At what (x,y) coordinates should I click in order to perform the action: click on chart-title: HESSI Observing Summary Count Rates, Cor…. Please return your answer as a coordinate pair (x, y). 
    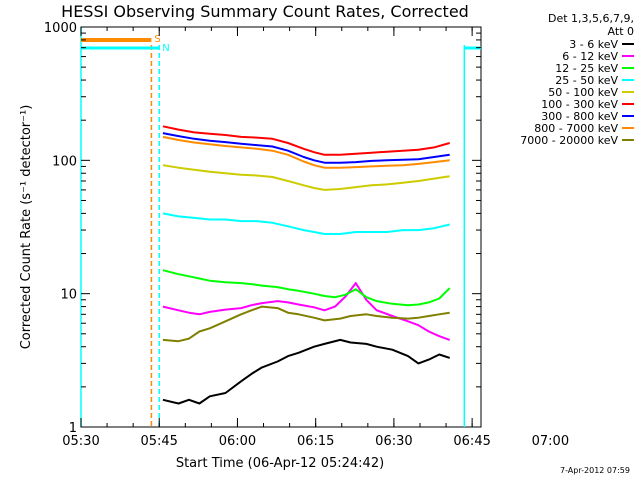
    Looking at the image, I should click on (265, 11).